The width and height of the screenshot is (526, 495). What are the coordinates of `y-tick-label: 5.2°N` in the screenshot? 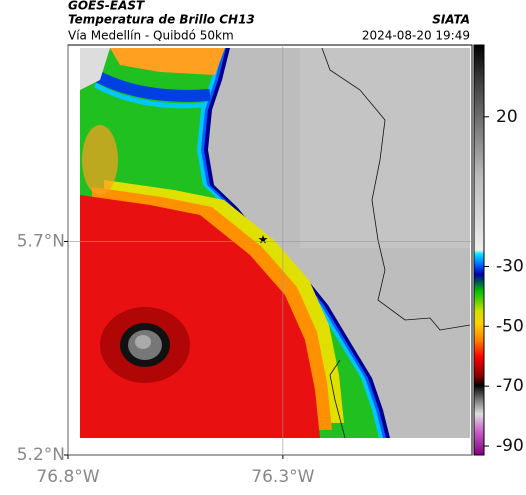 It's located at (41, 455).